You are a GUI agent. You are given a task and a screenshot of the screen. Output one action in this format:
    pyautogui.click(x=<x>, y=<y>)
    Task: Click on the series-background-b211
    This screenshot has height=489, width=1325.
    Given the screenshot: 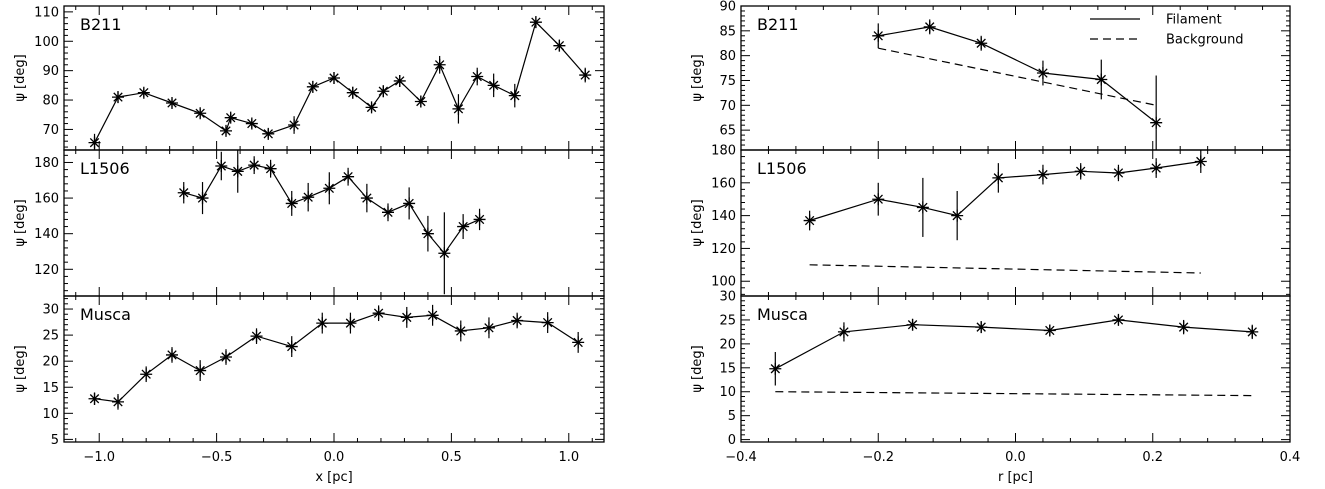 What is the action you would take?
    pyautogui.click(x=1017, y=76)
    